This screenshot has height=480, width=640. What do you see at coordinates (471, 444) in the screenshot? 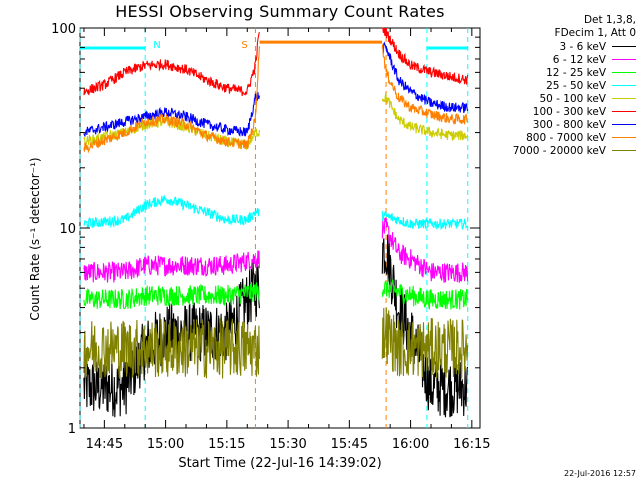
I see `x-tick-label: 16:15` at bounding box center [471, 444].